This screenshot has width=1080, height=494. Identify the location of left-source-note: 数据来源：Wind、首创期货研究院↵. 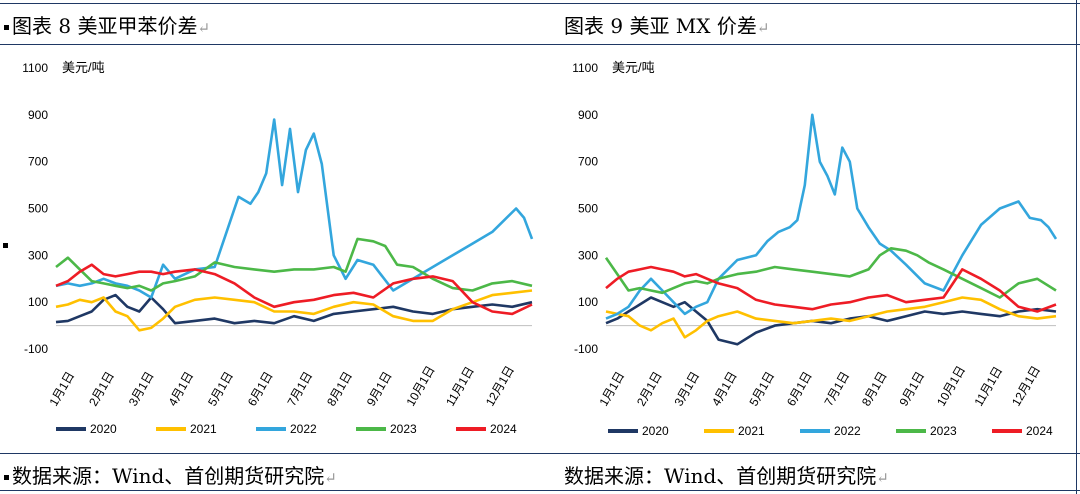
(170, 474).